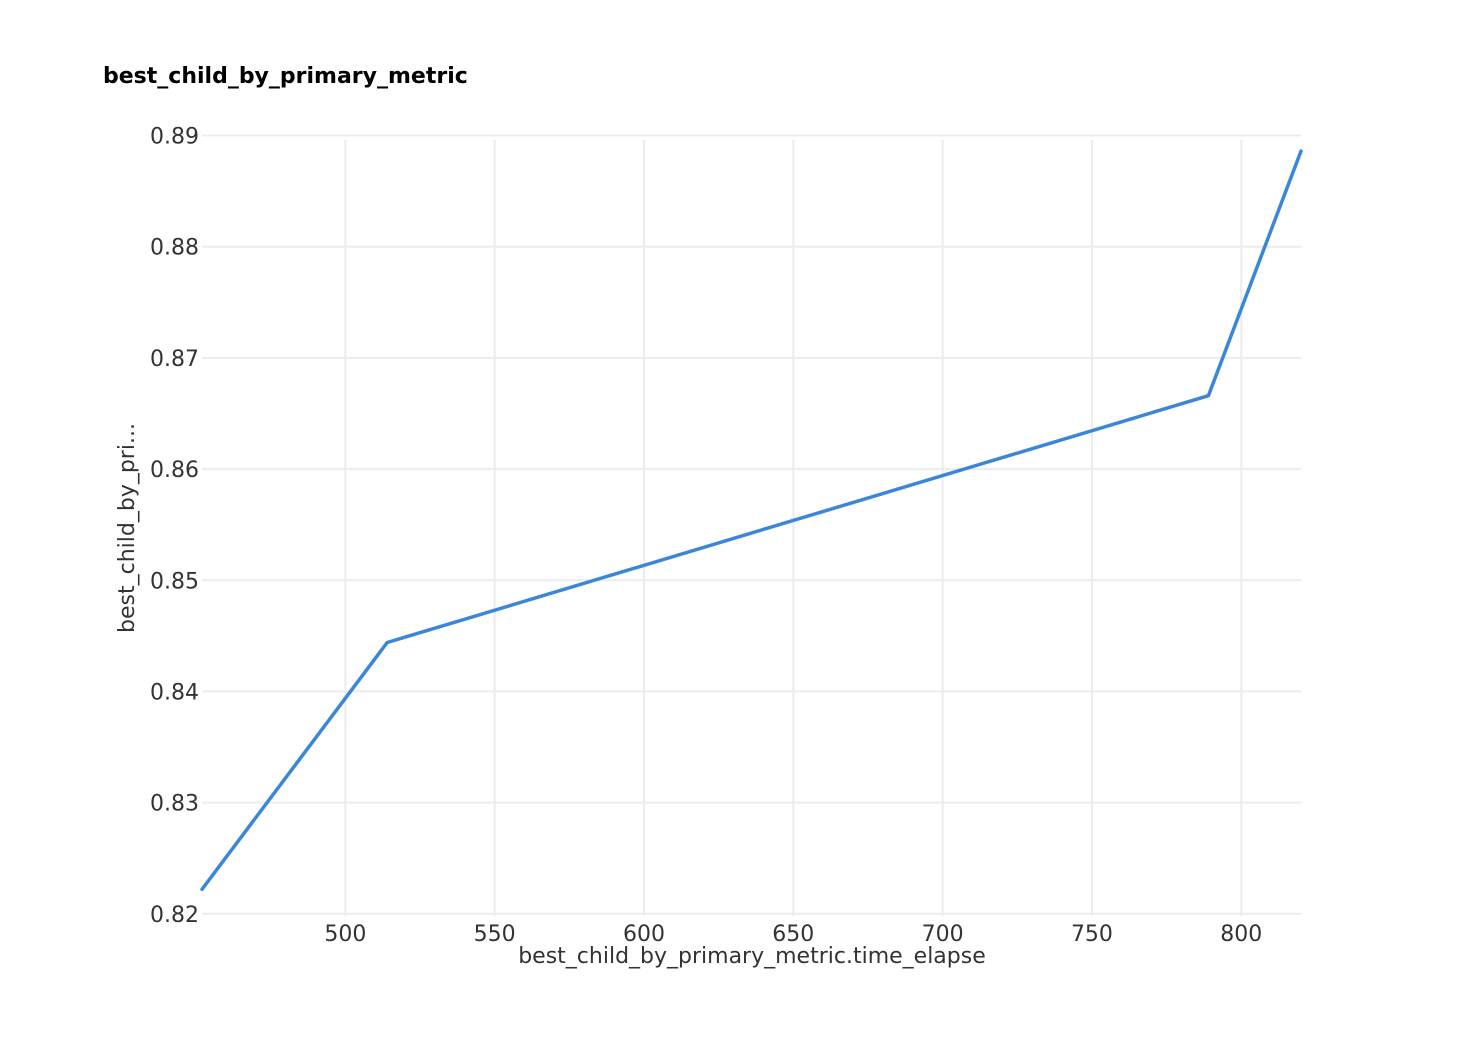 Image resolution: width=1476 pixels, height=1038 pixels. Describe the element at coordinates (1092, 934) in the screenshot. I see `x-tick-label: 750` at that location.